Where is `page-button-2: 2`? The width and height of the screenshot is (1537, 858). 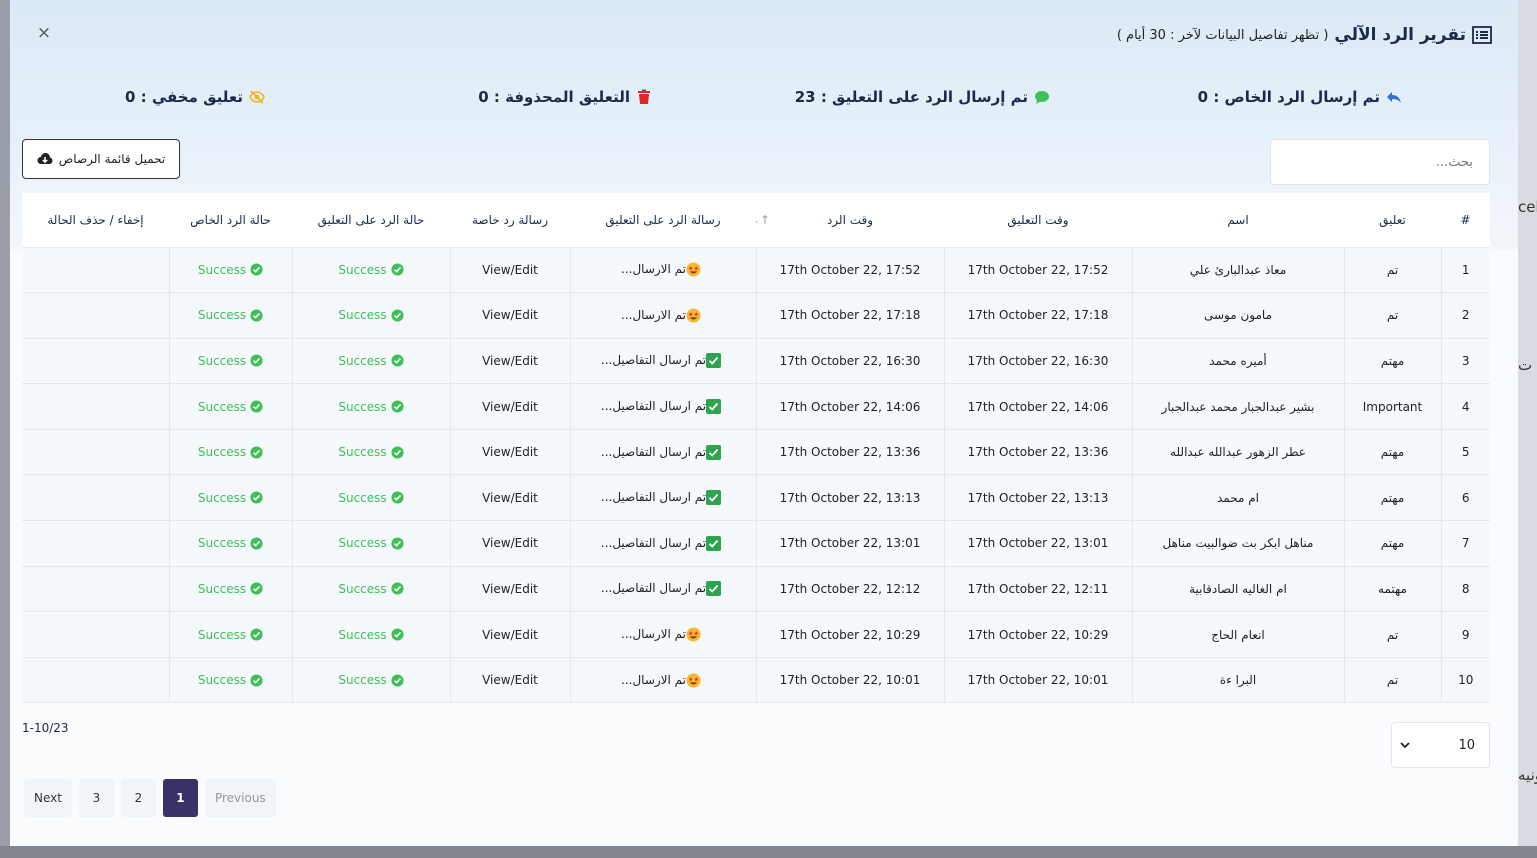
page-button-2: 2 is located at coordinates (138, 798).